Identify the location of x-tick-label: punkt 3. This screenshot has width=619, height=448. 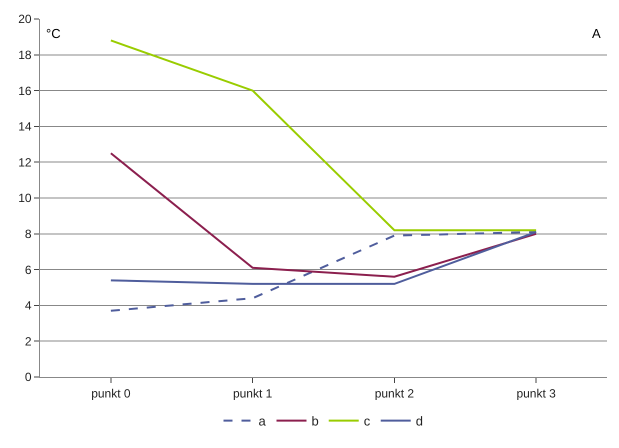
(536, 393).